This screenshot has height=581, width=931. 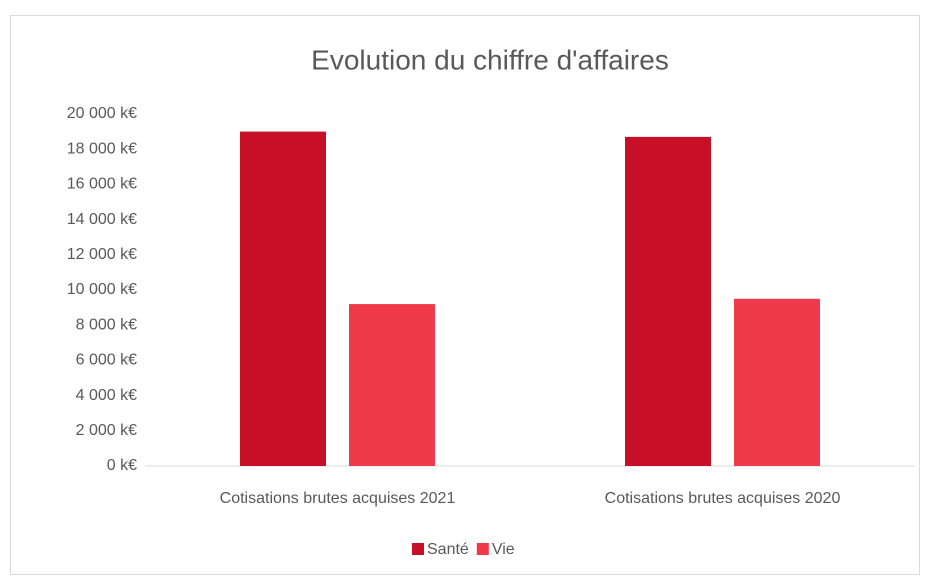 I want to click on y-tick-label: 14 000 k€, so click(x=102, y=219).